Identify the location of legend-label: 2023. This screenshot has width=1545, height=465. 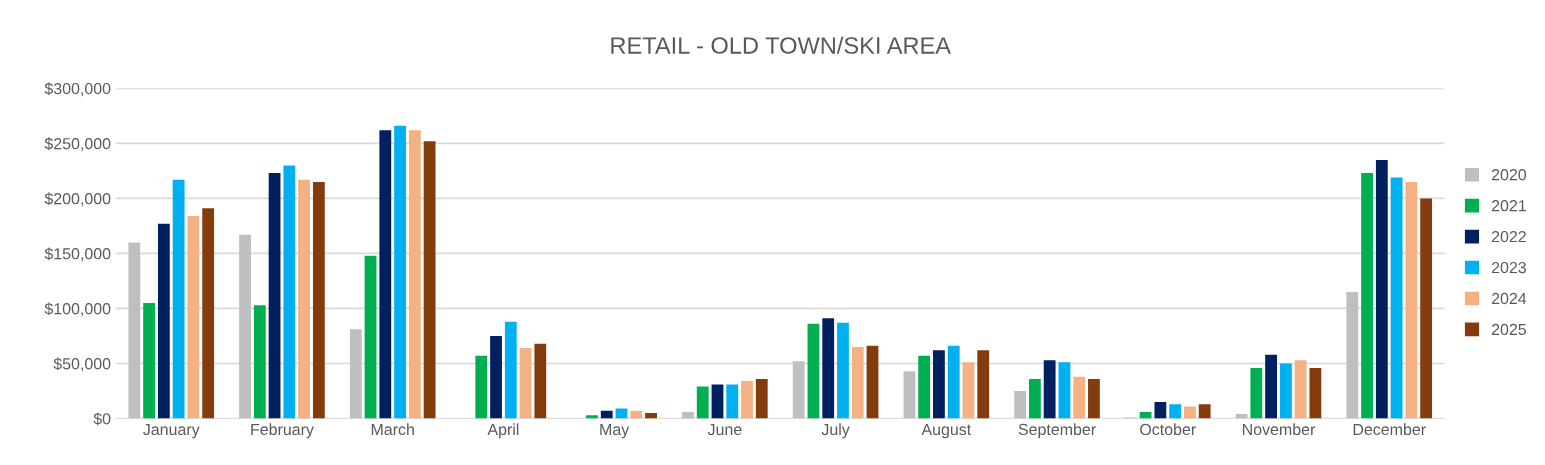
(1508, 267).